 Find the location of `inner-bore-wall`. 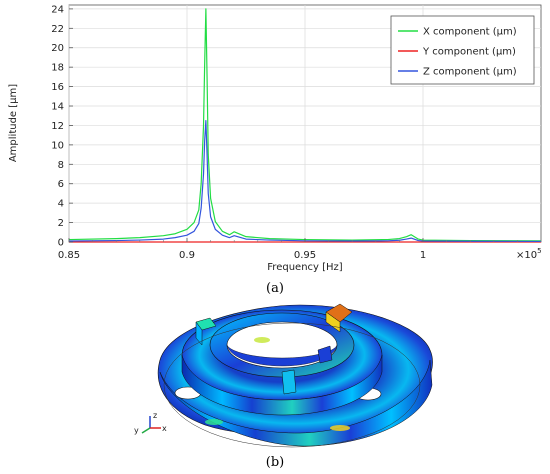

inner-bore-wall is located at coordinates (282, 355).